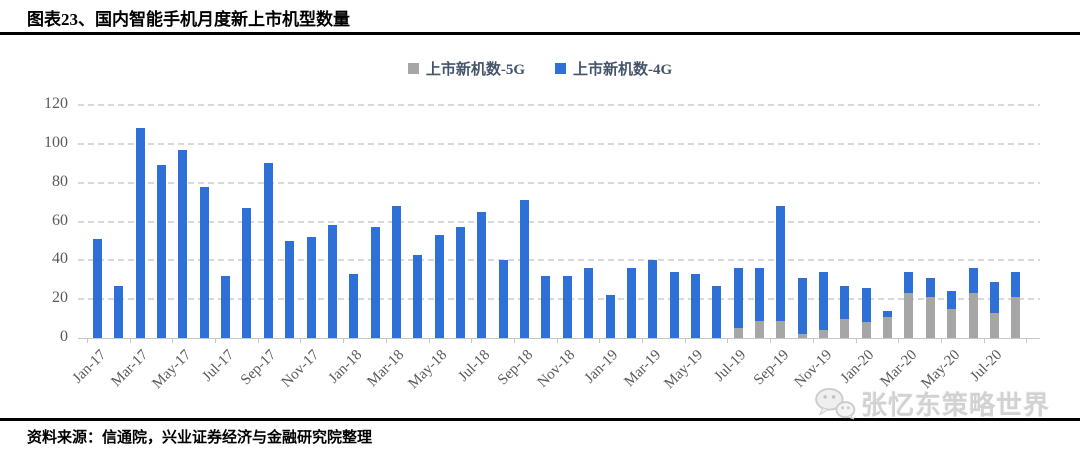  Describe the element at coordinates (386, 368) in the screenshot. I see `x-axis-label: Mar-18` at that location.